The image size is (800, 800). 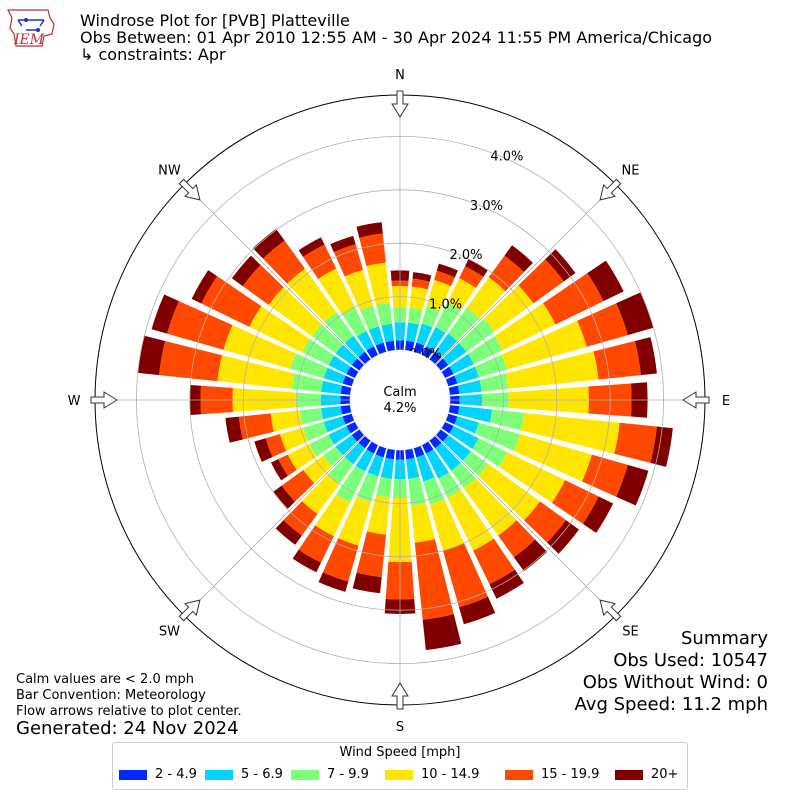 I want to click on direction-label-nw: NW, so click(x=169, y=170).